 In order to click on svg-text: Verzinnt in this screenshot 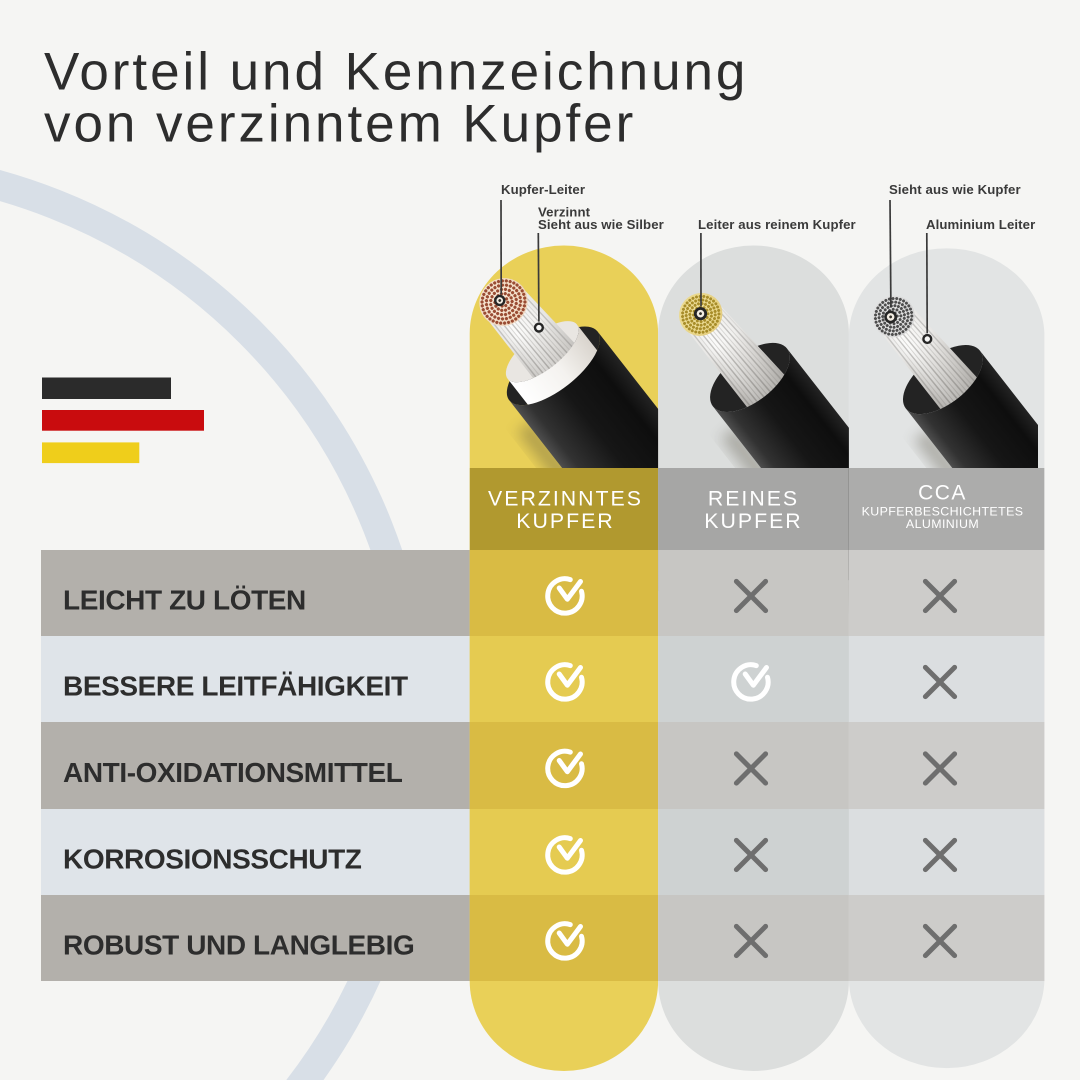, I will do `click(564, 212)`.